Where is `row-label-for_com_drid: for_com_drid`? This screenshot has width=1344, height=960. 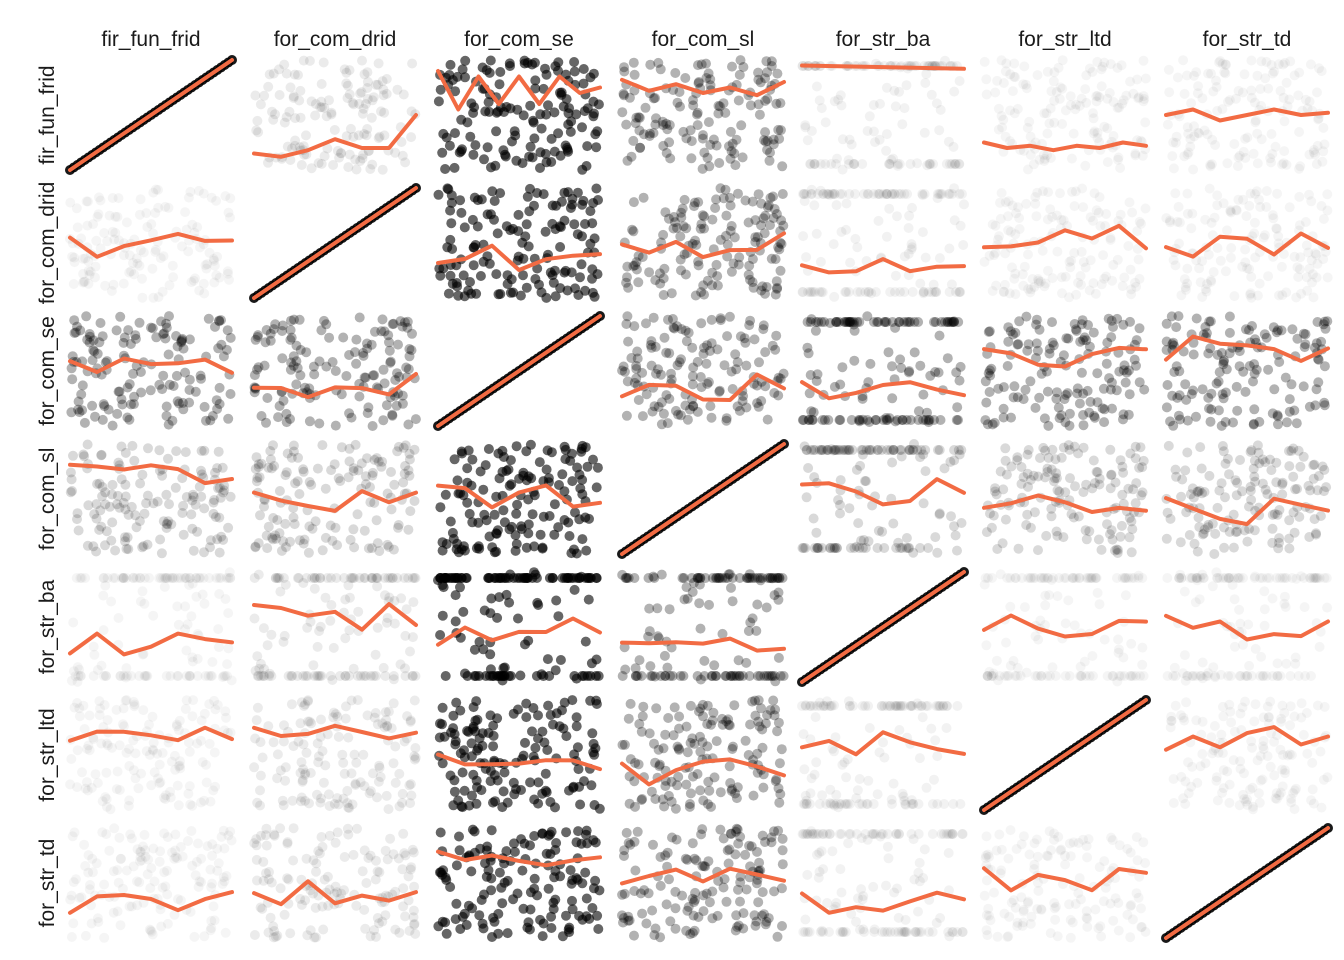 row-label-for_com_drid: for_com_drid is located at coordinates (47, 243).